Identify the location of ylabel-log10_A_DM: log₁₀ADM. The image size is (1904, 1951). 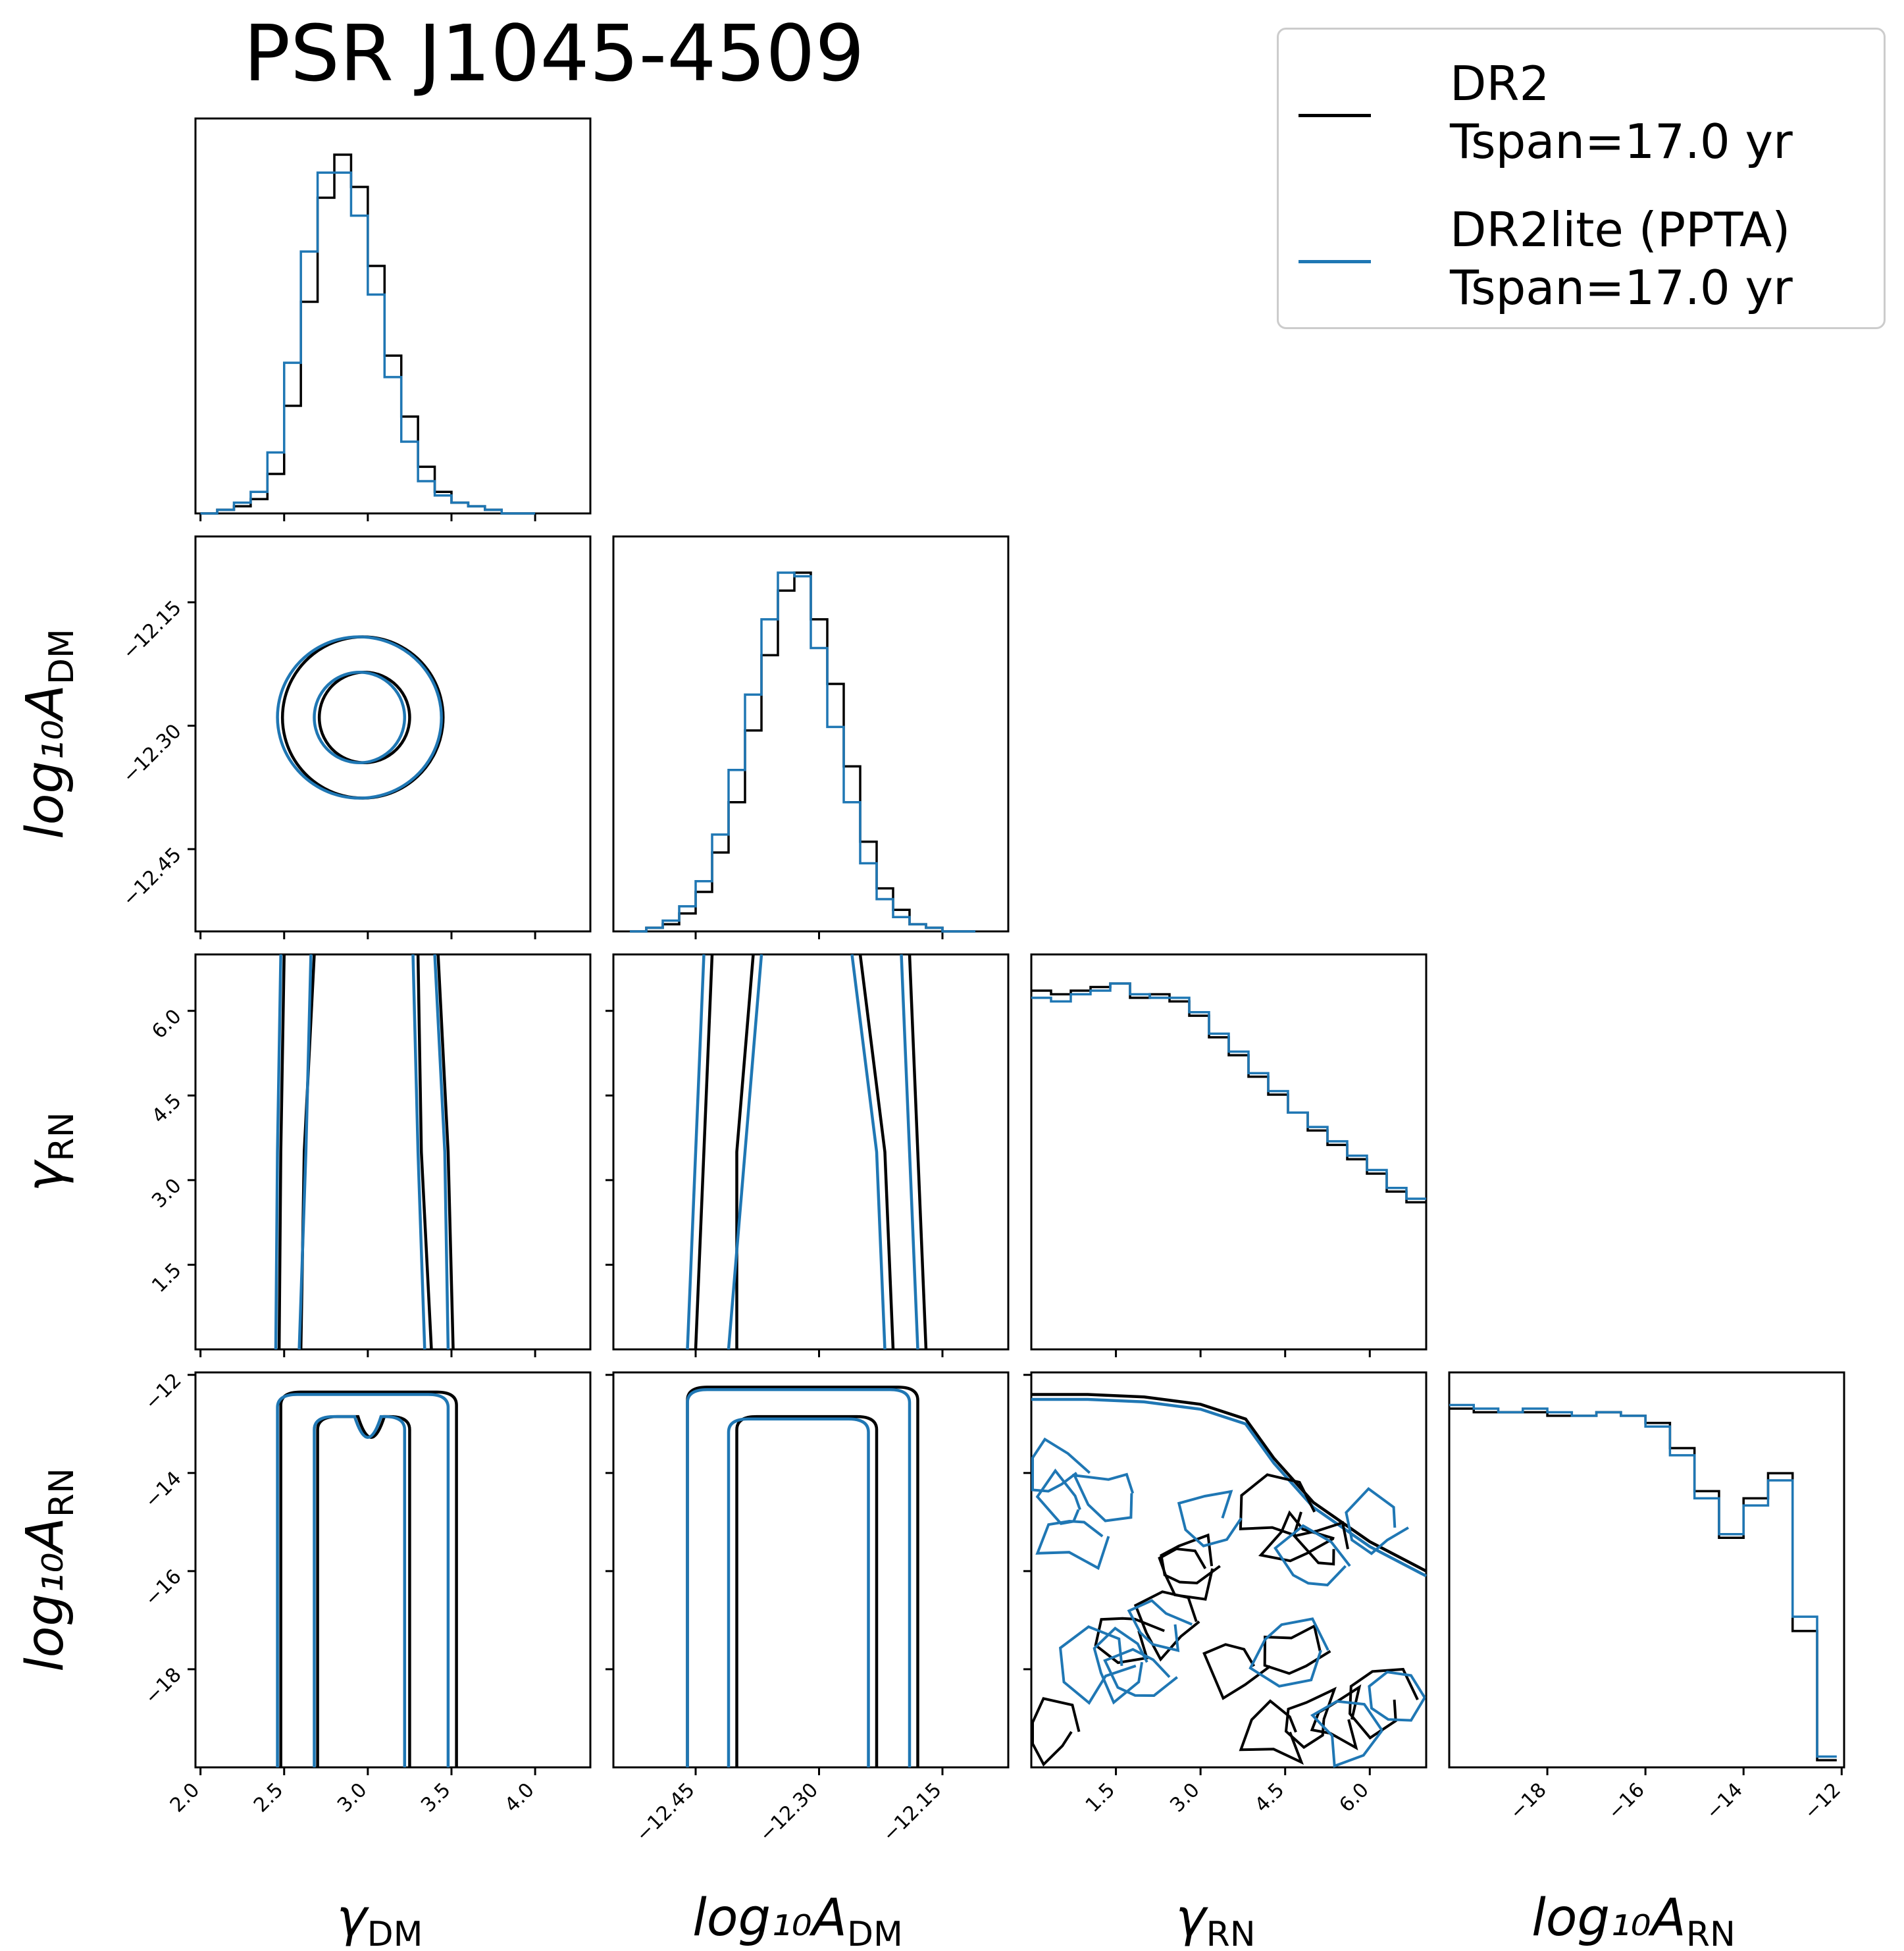
(49, 734).